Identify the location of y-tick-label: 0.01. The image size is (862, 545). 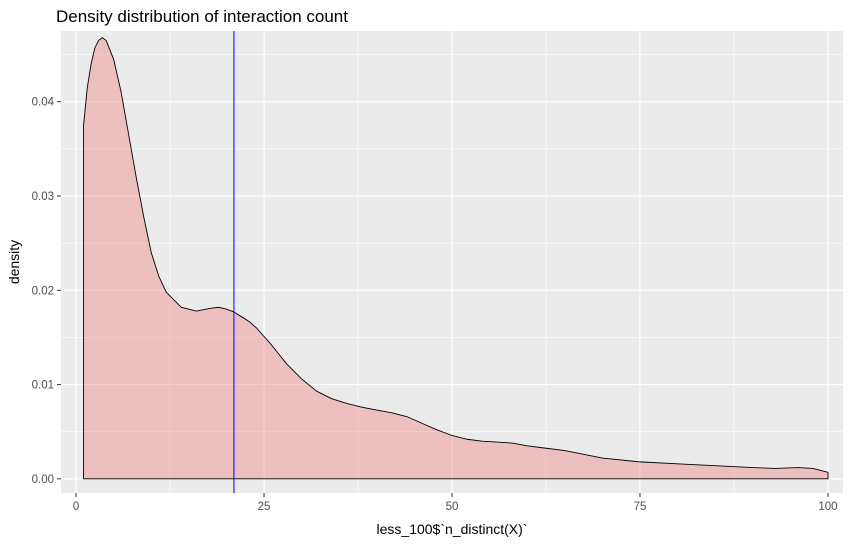
(43, 386).